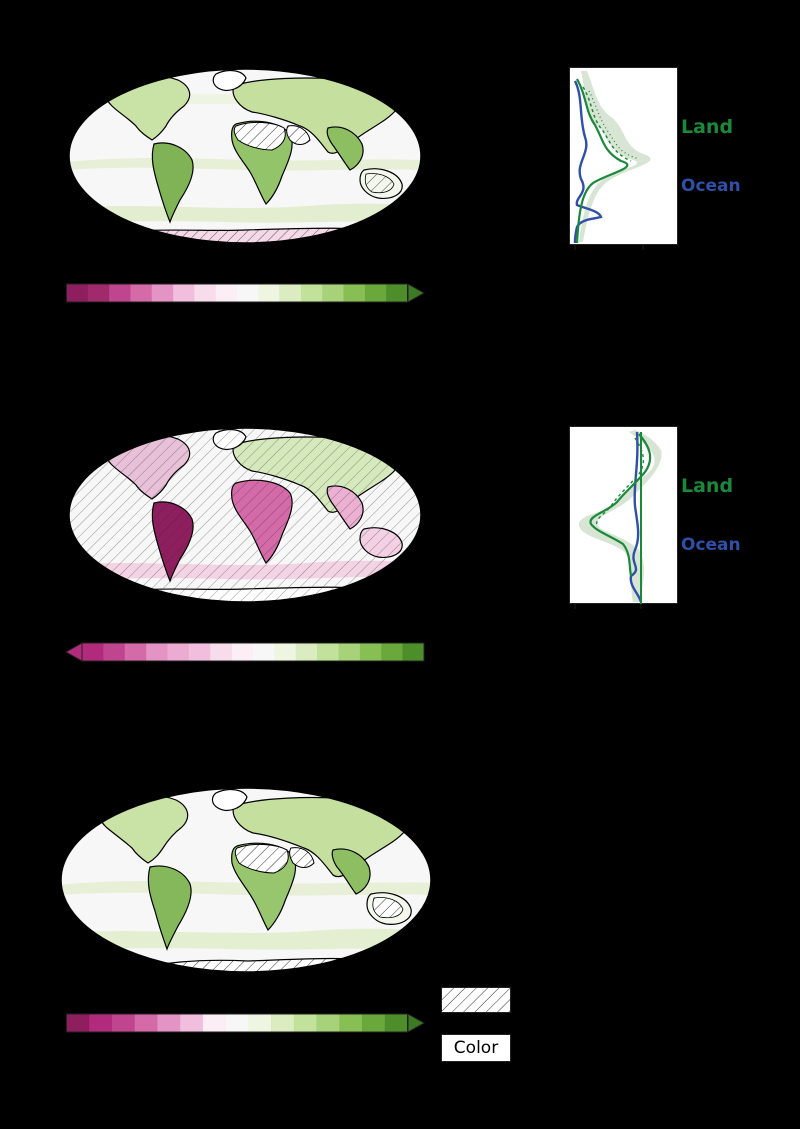  I want to click on color-legend-swatch: Color, so click(476, 1048).